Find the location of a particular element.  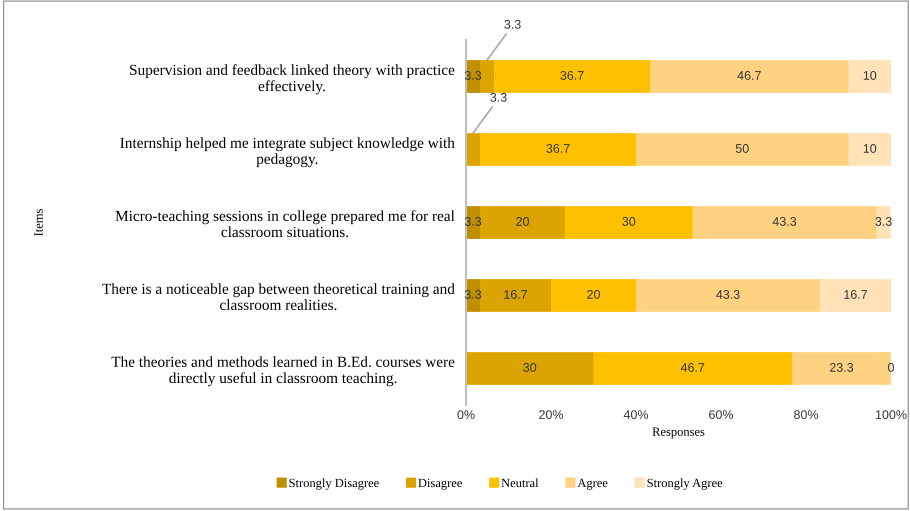

x-tick-label: 20% is located at coordinates (551, 415).